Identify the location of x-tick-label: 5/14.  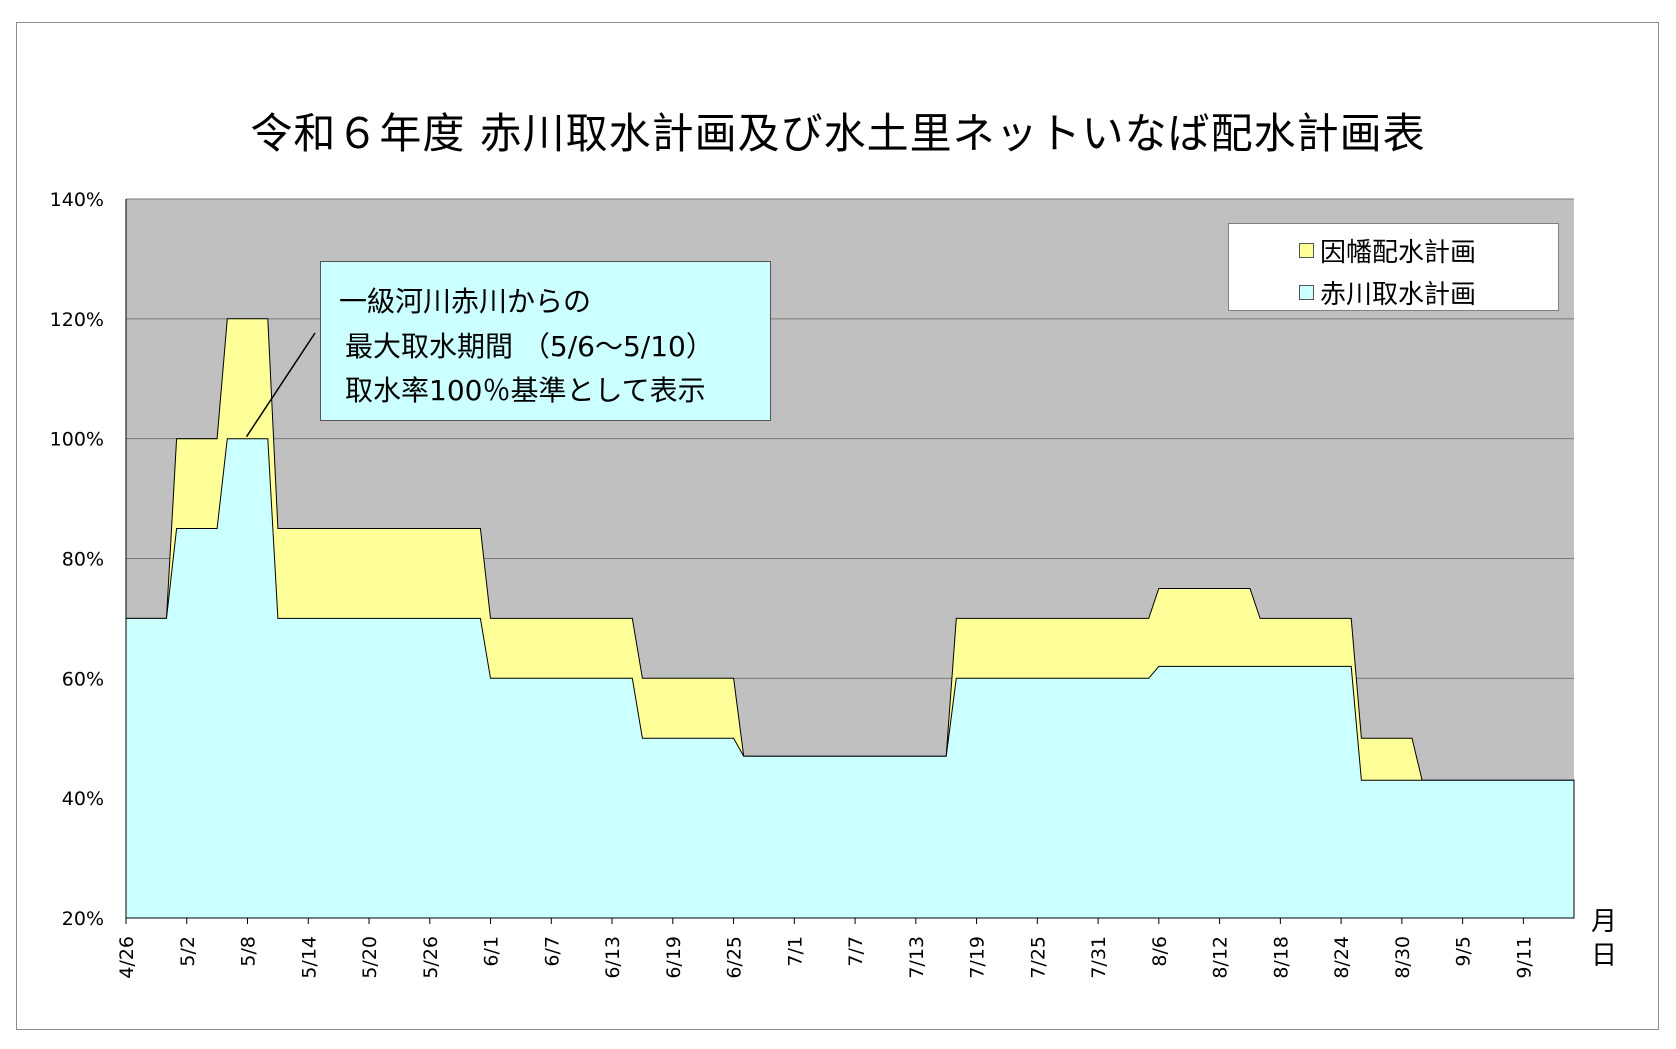
(309, 957).